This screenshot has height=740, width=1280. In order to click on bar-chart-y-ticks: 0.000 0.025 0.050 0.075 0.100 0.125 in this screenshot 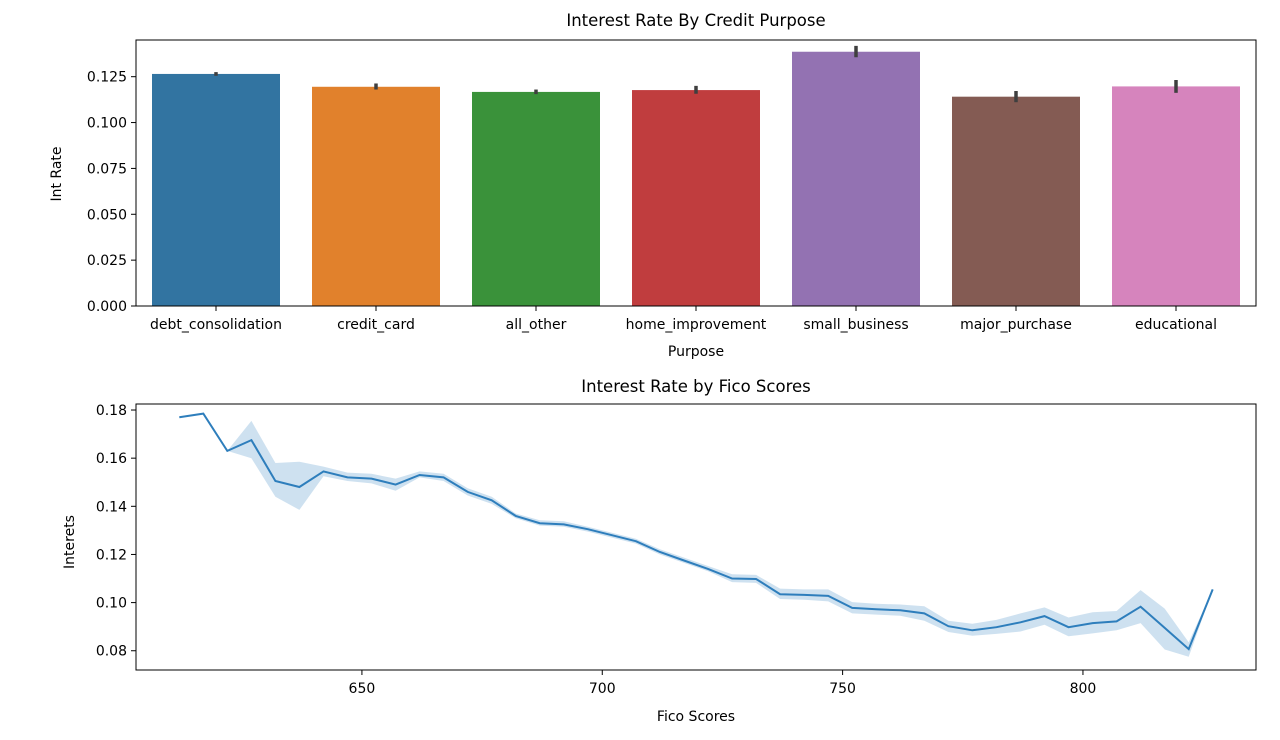, I will do `click(111, 192)`.